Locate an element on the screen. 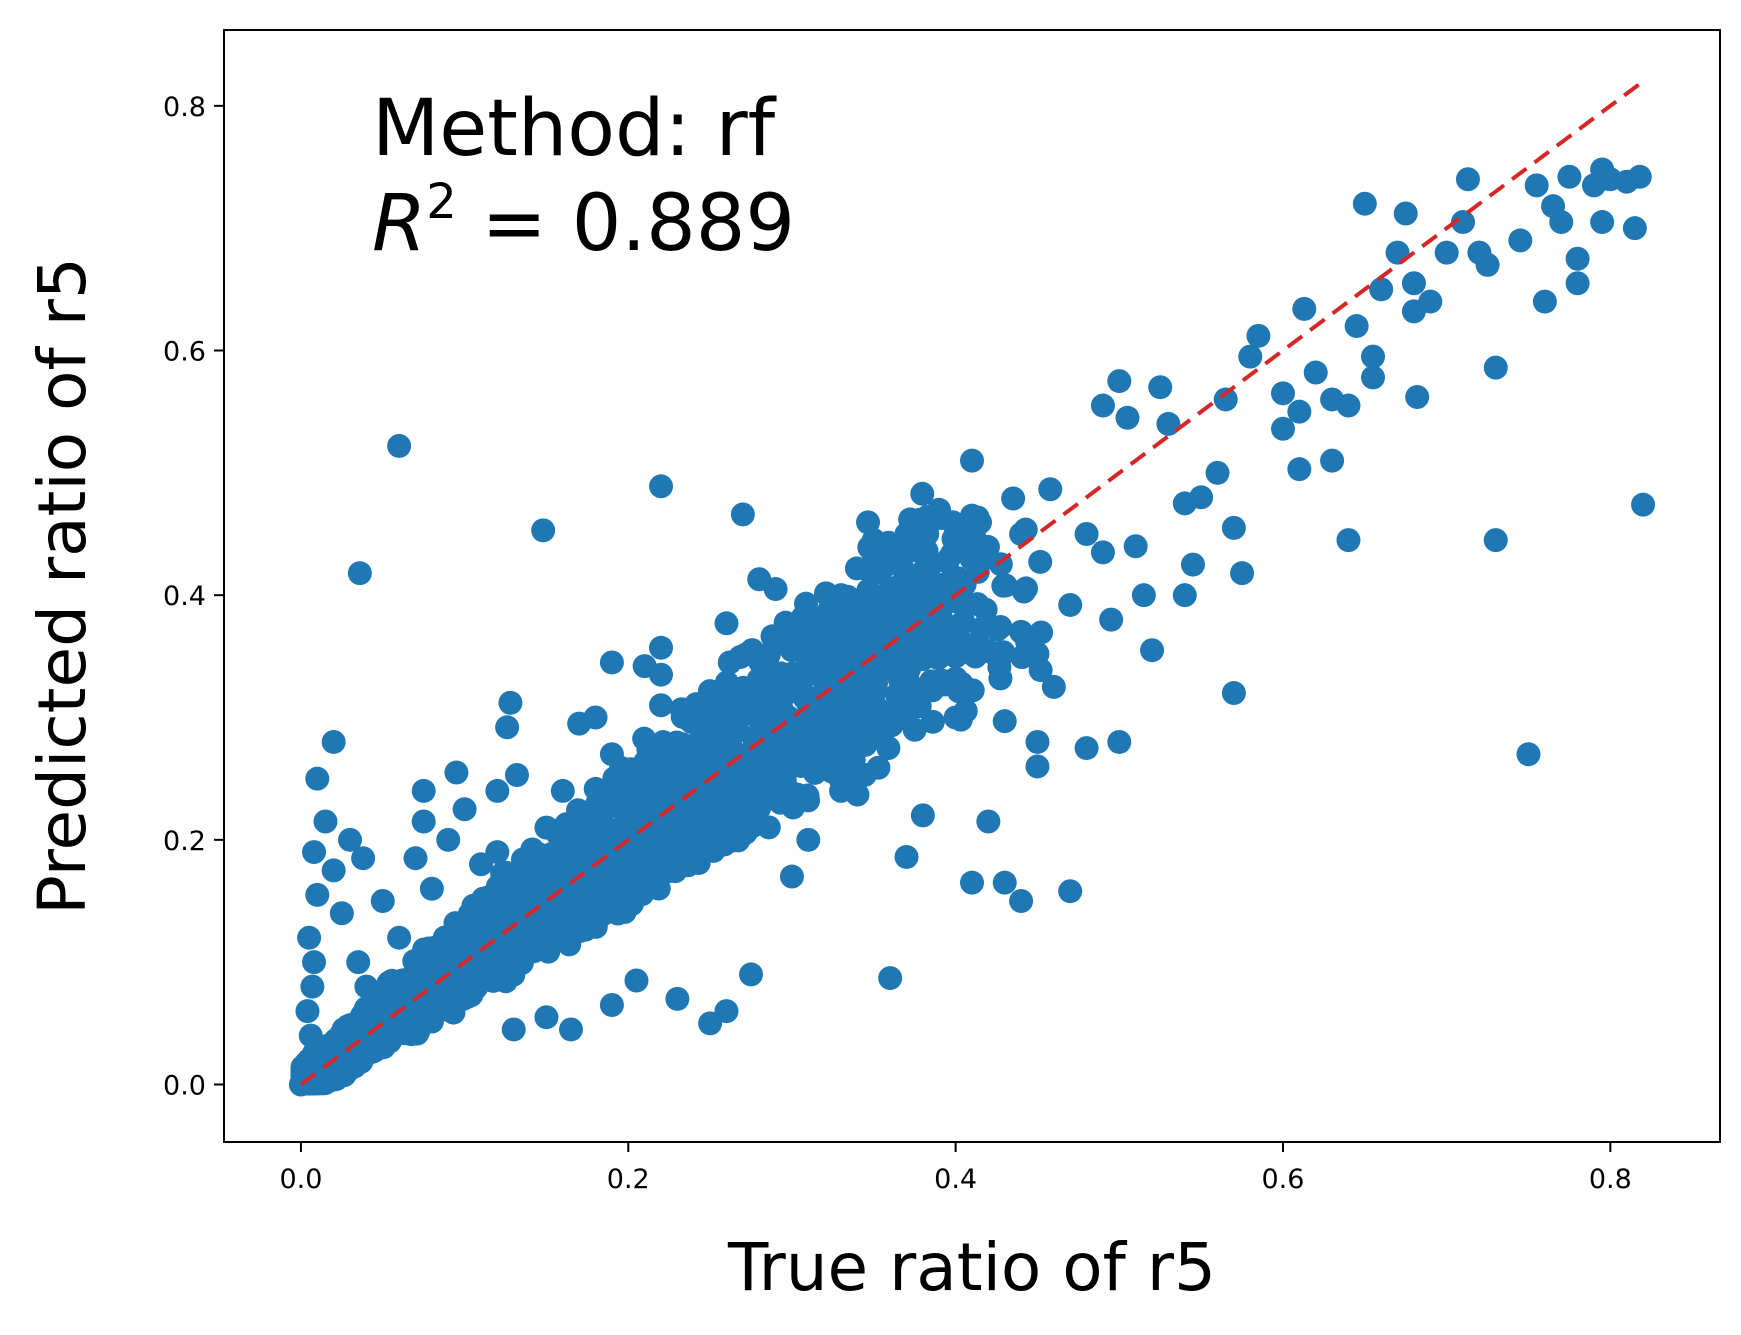  r2-value: = 0.889 is located at coordinates (626, 224).